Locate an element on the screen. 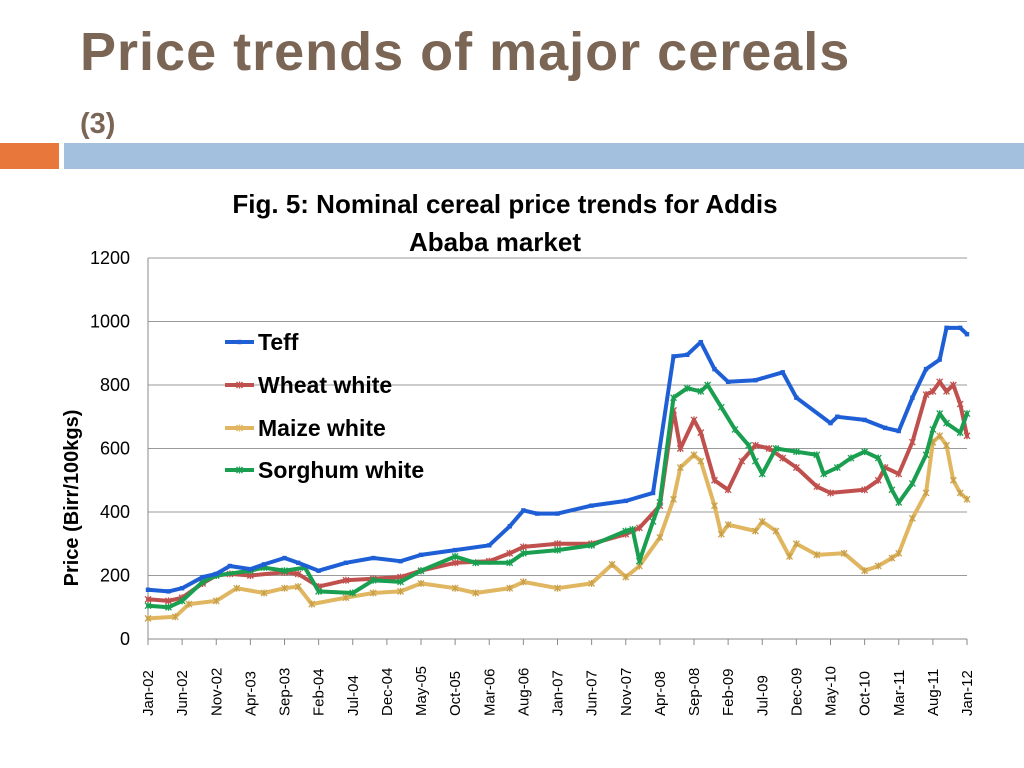 The height and width of the screenshot is (768, 1024). x-tick-label: Jul-09 is located at coordinates (762, 695).